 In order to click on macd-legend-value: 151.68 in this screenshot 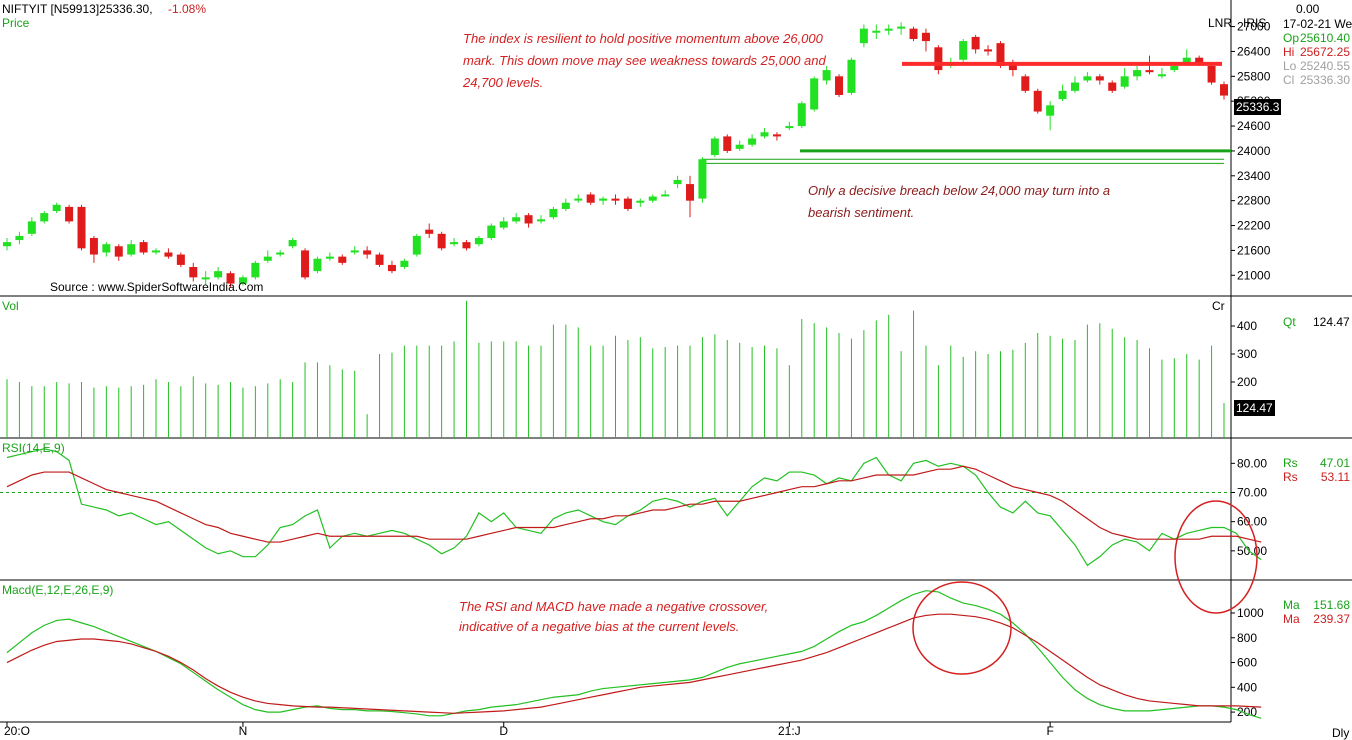, I will do `click(1331, 605)`.